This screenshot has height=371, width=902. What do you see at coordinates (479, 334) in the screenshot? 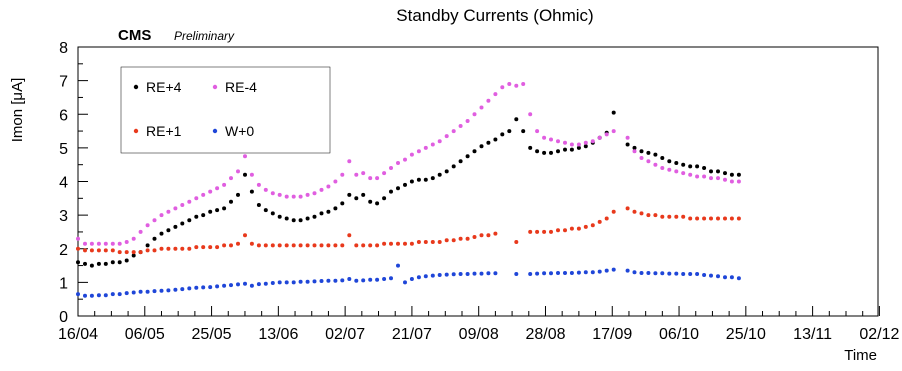
I see `x-tick-label: 09/08` at bounding box center [479, 334].